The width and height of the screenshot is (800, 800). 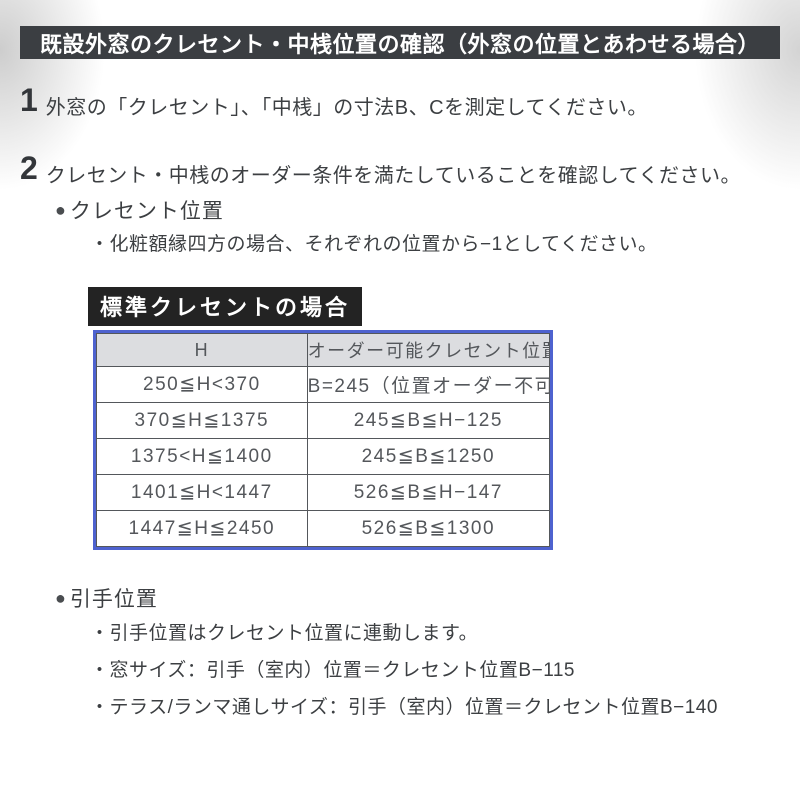 What do you see at coordinates (428, 350) in the screenshot?
I see `table-header-order-position: オーダー可能クレセント位置` at bounding box center [428, 350].